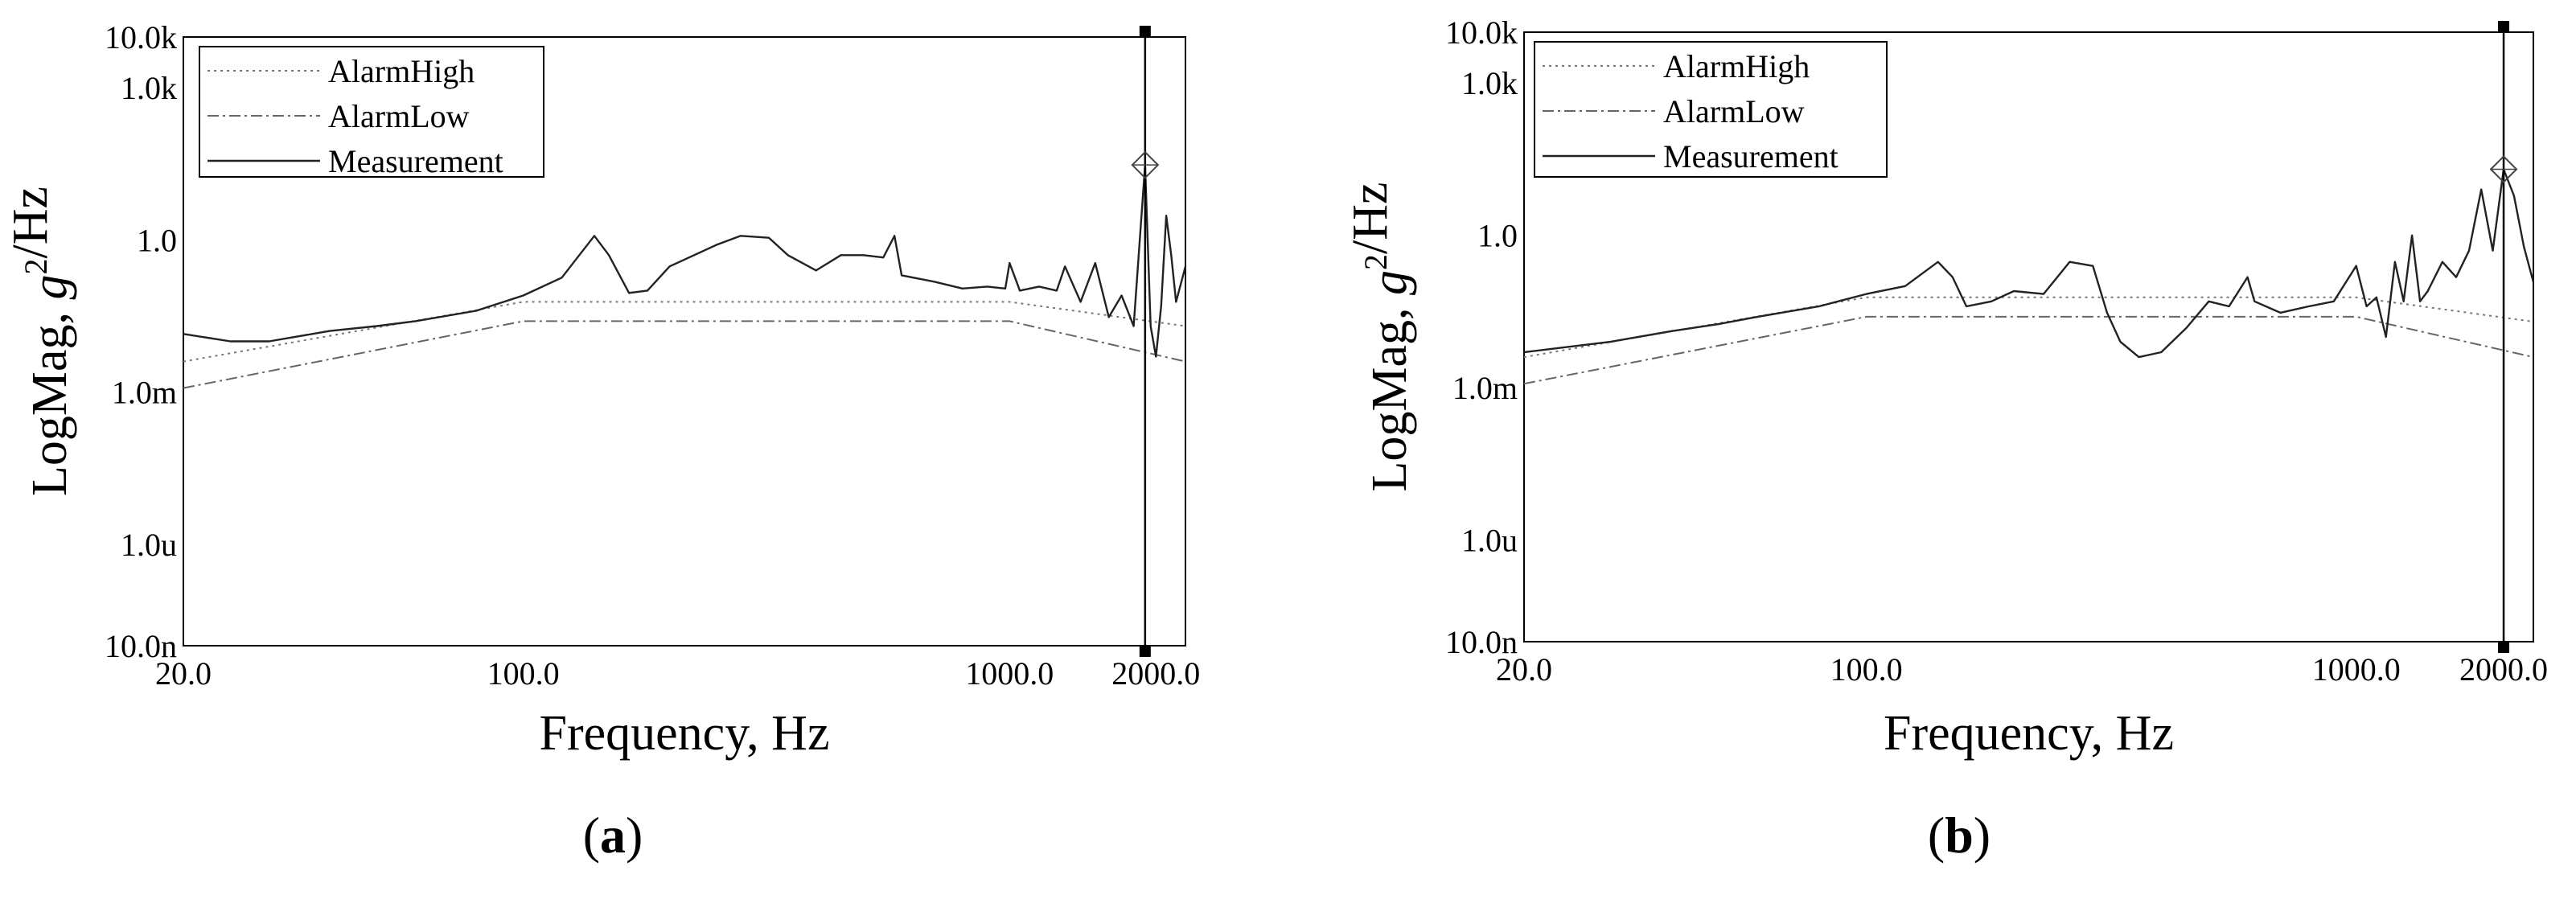  I want to click on panel-label-letter: b, so click(1959, 835).